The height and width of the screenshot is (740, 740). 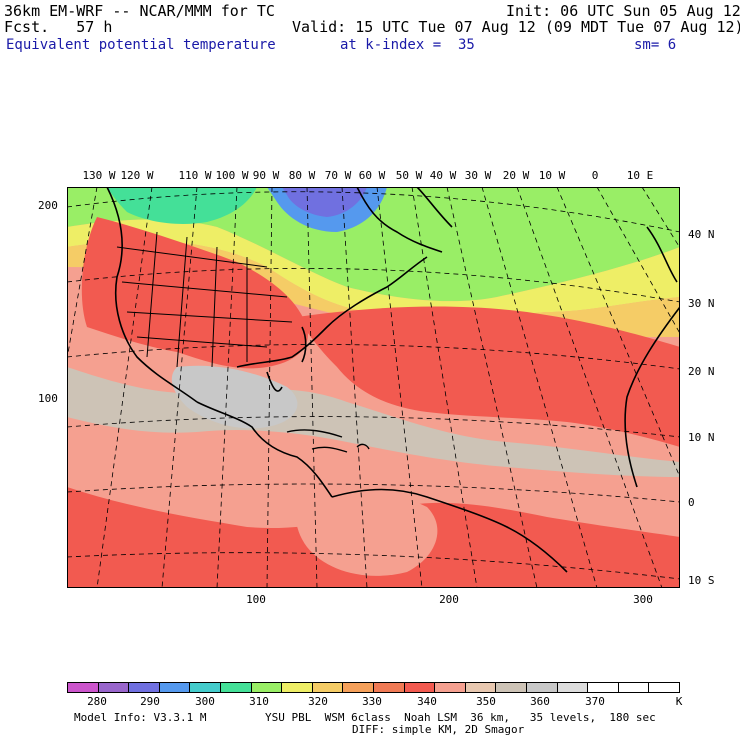 I want to click on grid-y-label: 200, so click(x=48, y=205).